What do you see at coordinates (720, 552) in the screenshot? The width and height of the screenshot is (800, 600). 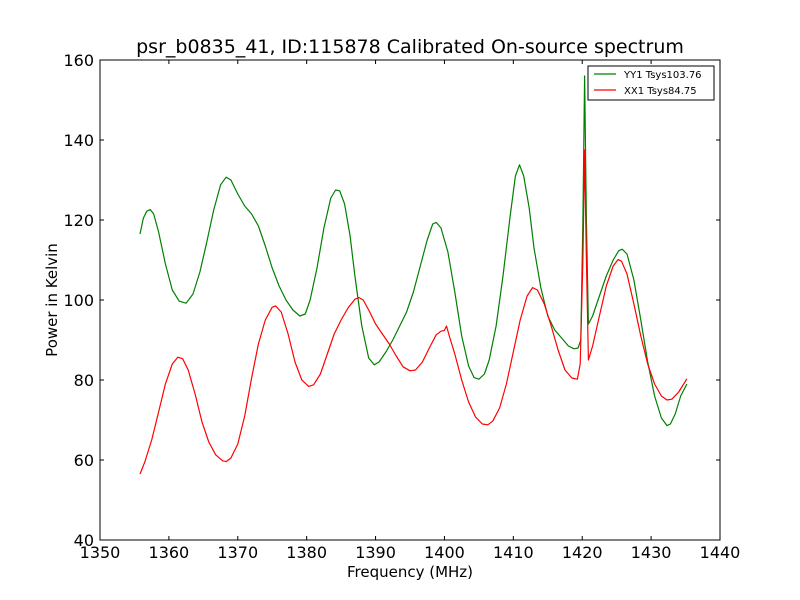 I see `x-tick-label: 1440` at bounding box center [720, 552].